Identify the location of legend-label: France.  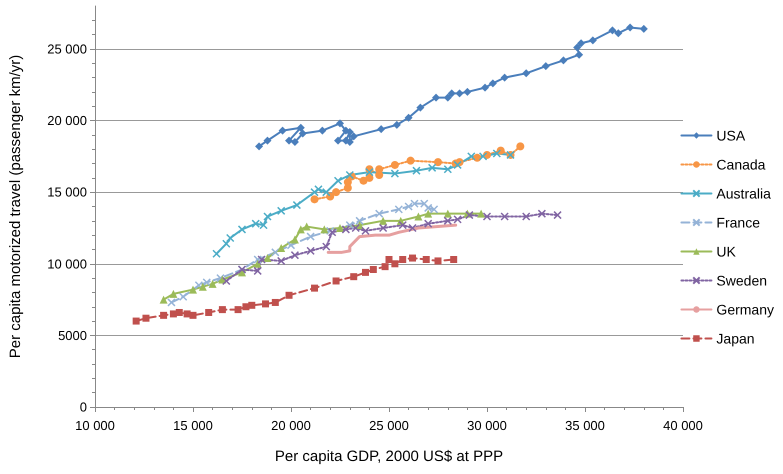
(738, 222).